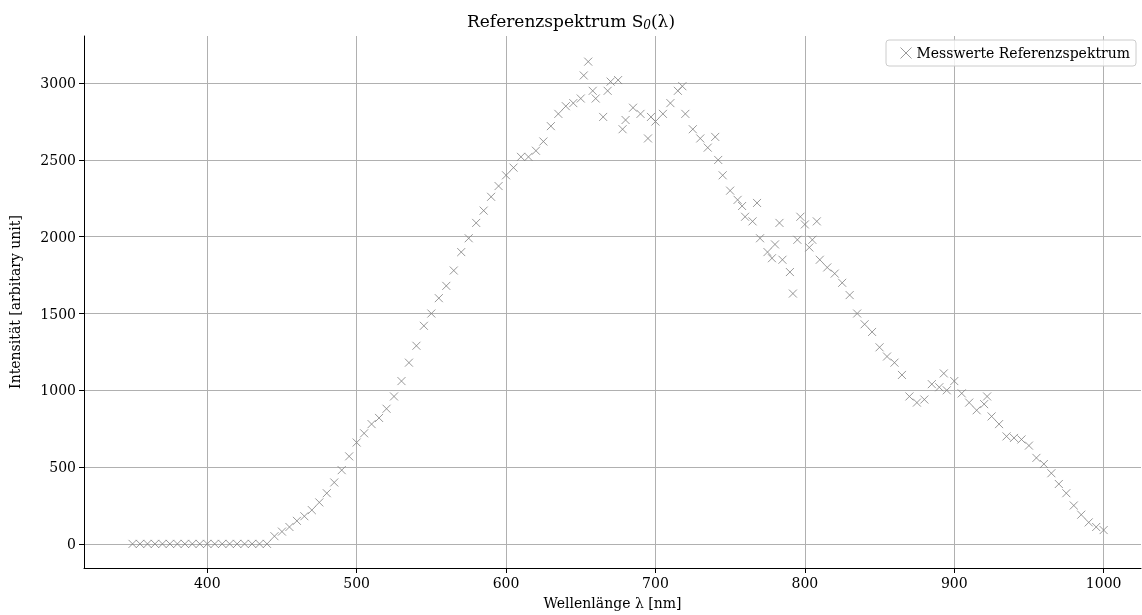  I want to click on x-tick-label: 700, so click(655, 583).